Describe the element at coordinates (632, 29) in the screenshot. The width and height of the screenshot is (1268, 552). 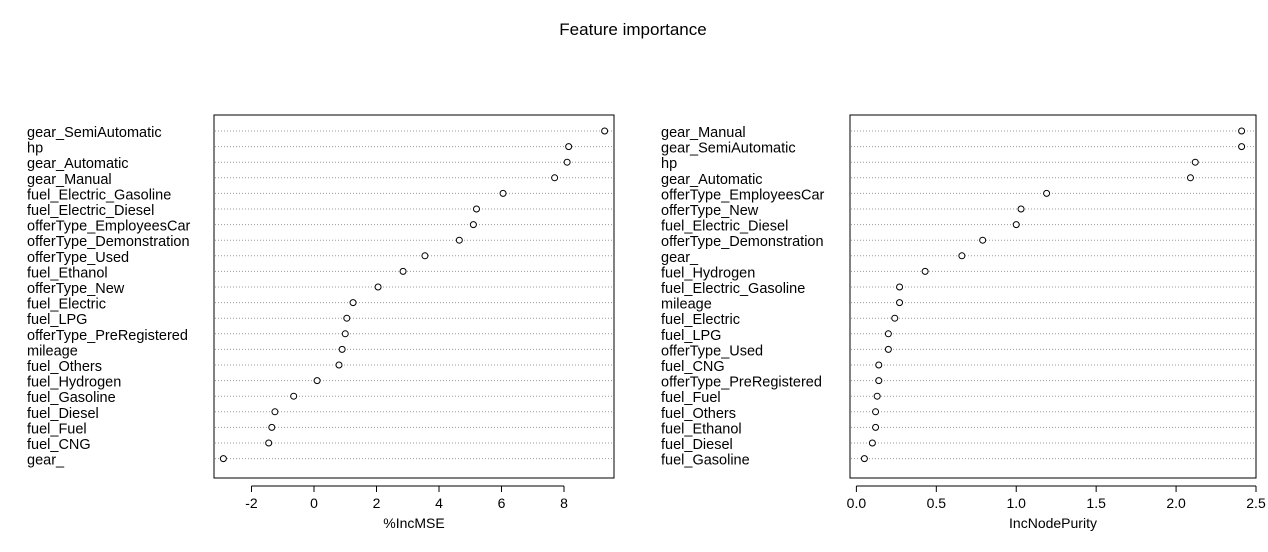
I see `figure-title: Feature importance` at that location.